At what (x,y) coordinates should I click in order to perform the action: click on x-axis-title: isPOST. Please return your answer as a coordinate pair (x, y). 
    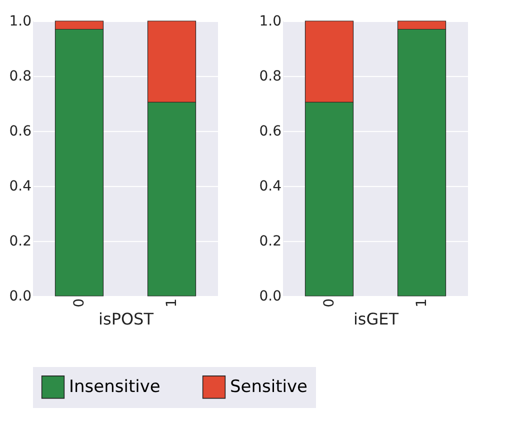
    Looking at the image, I should click on (126, 318).